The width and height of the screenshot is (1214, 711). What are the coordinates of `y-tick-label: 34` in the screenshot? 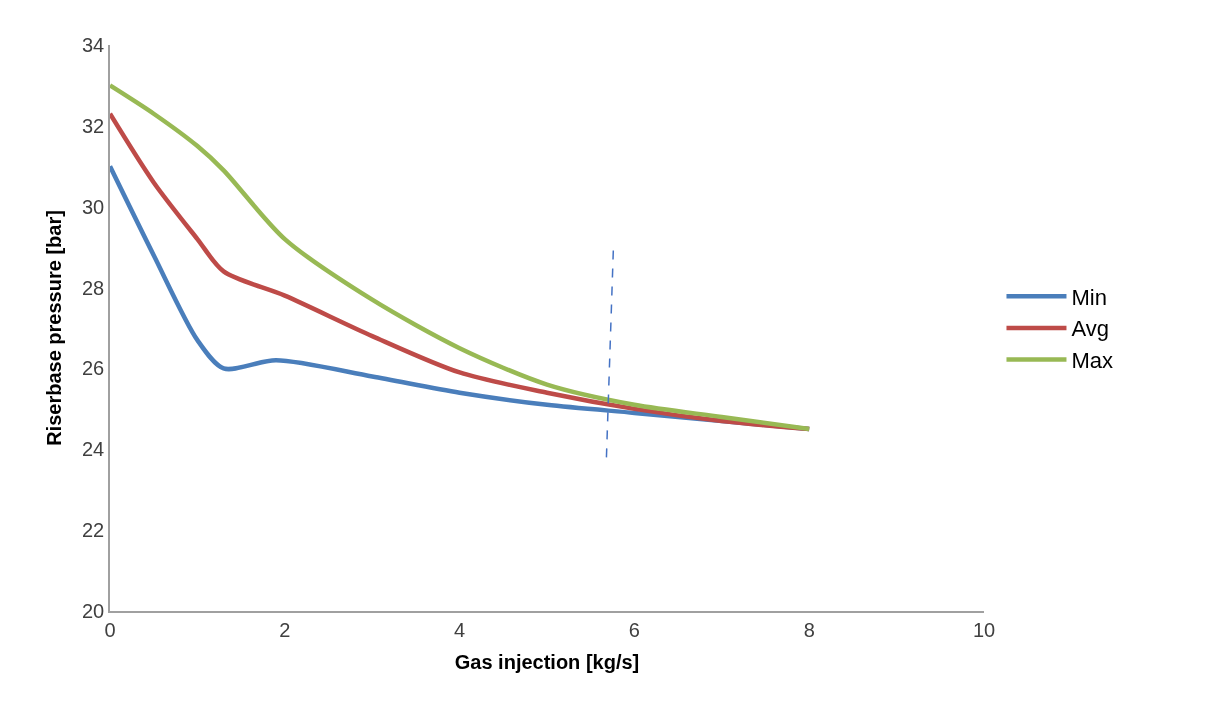 It's located at (93, 45).